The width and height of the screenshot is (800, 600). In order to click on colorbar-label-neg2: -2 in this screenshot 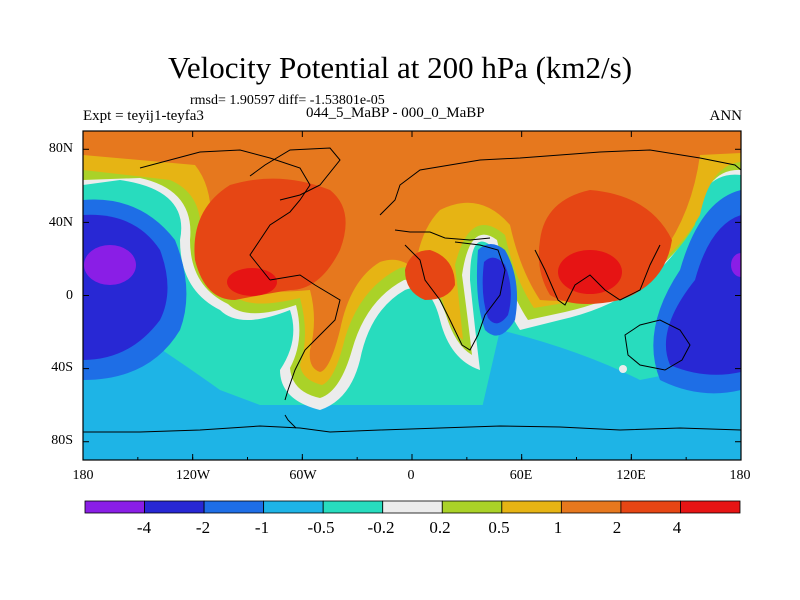, I will do `click(203, 527)`.